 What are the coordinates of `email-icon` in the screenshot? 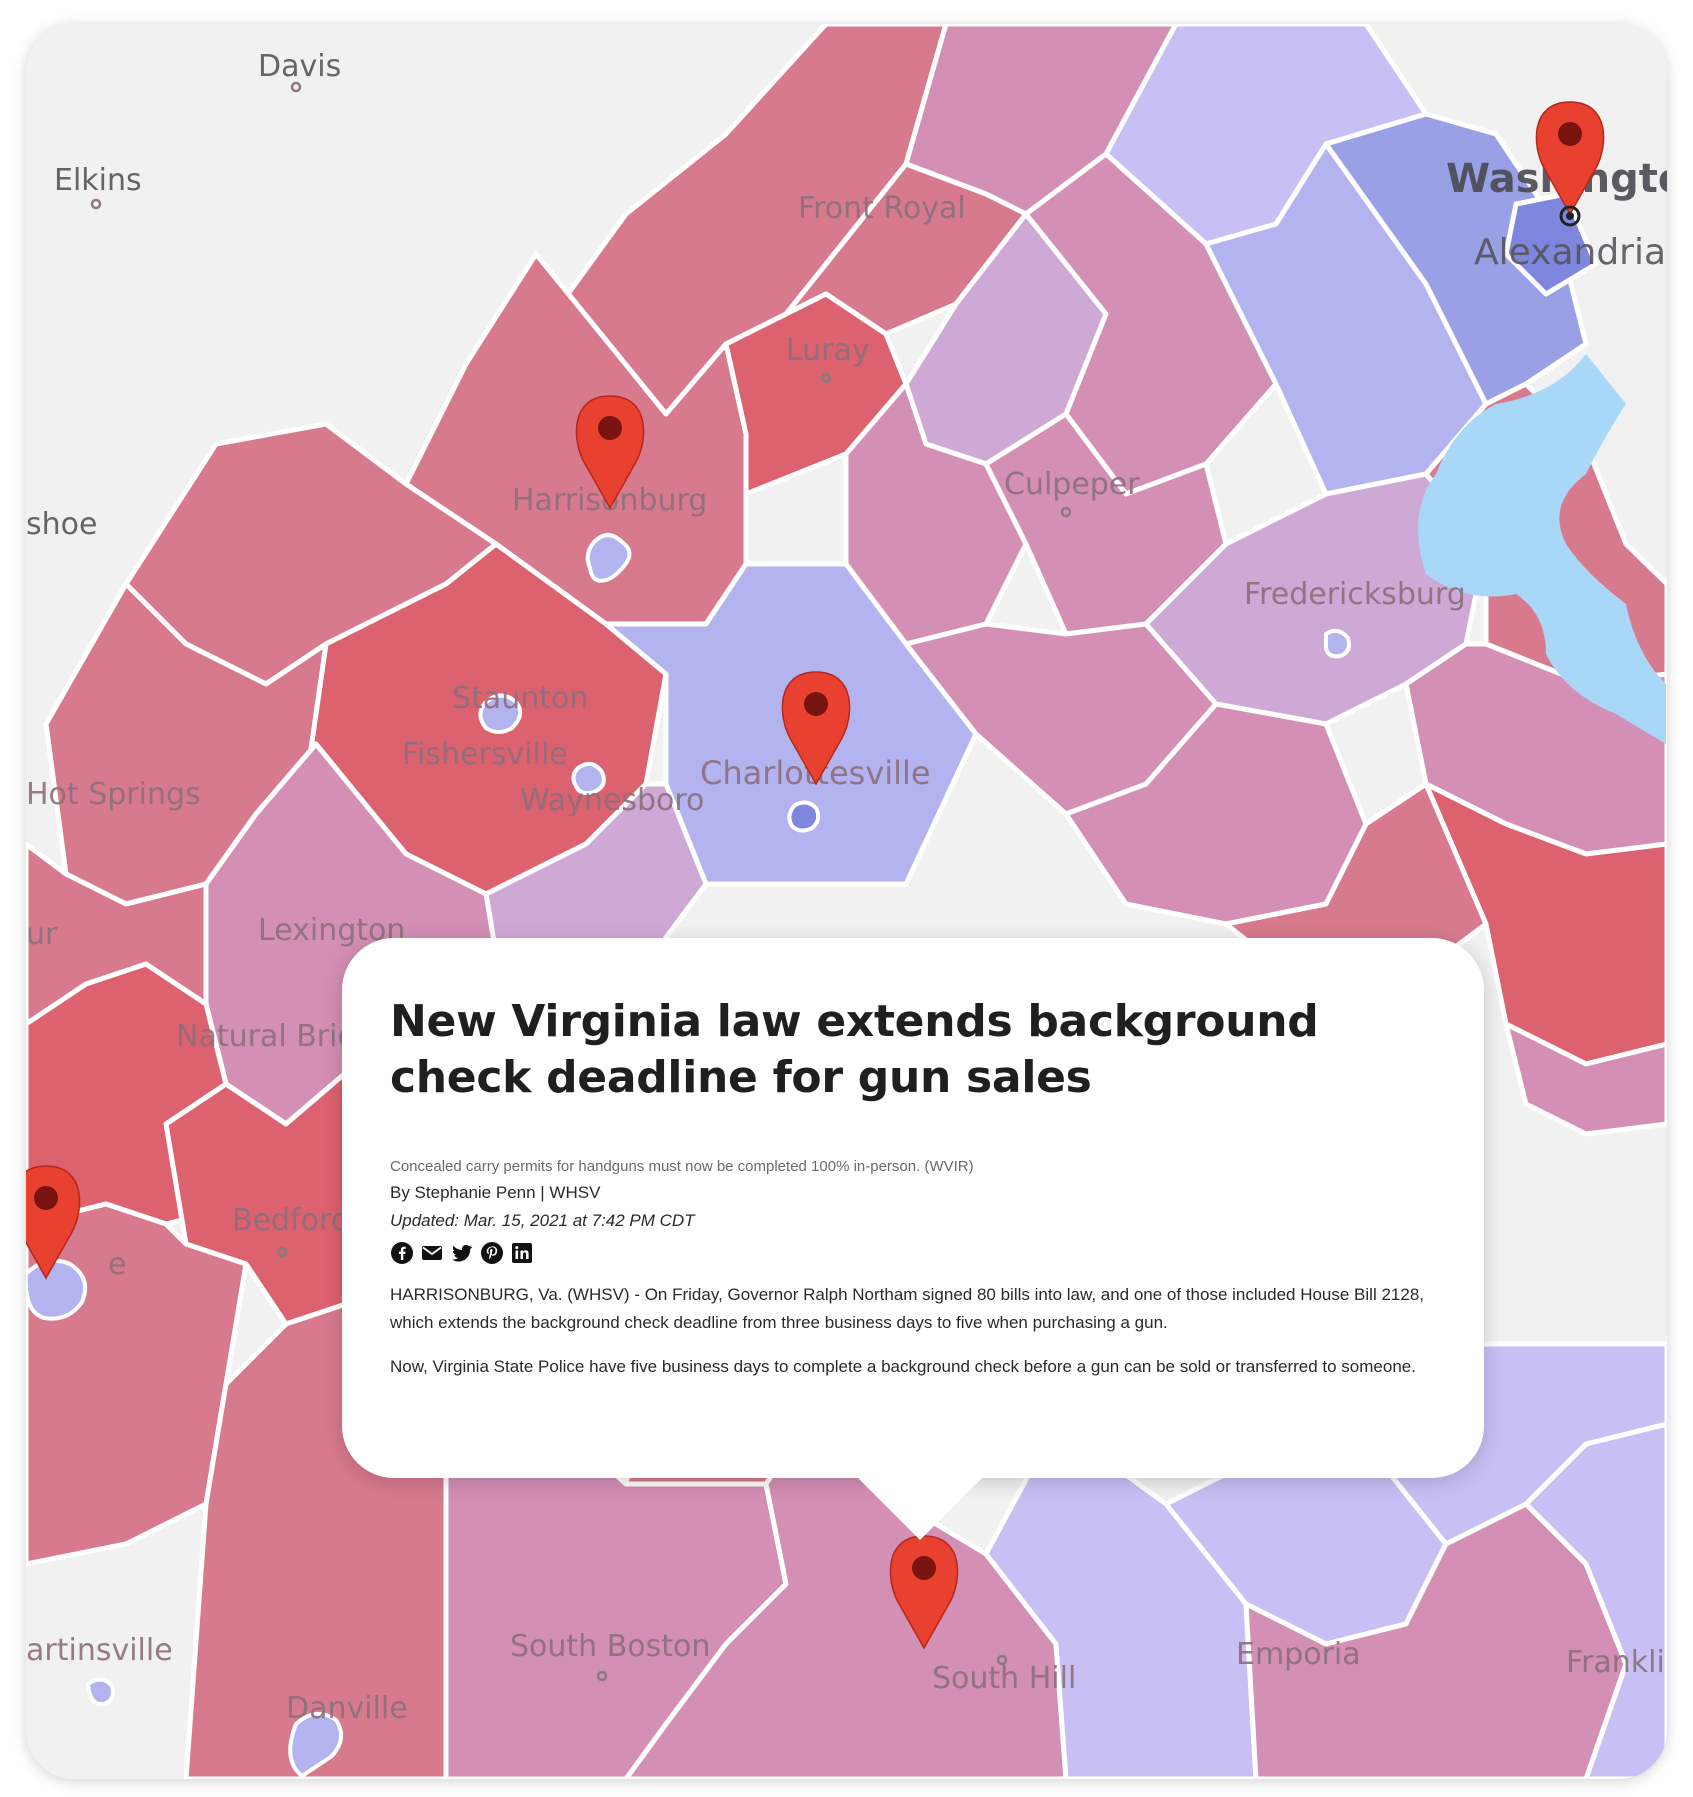 It's located at (432, 1253).